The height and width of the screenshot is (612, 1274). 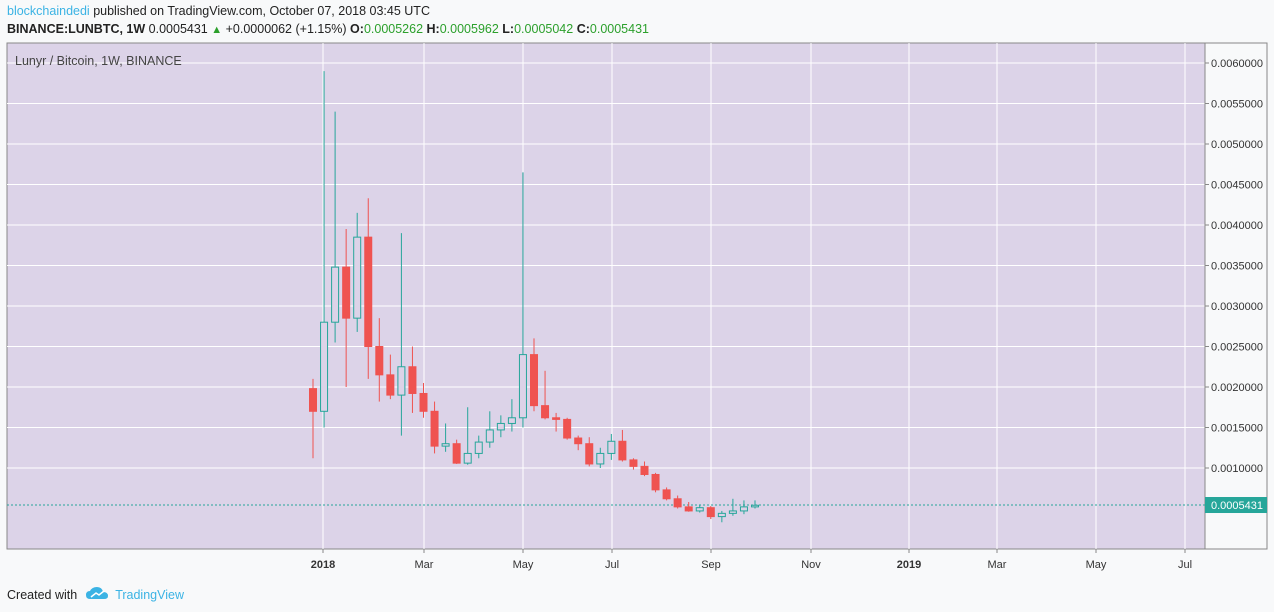 I want to click on tradingview-cloud-icon, so click(x=97, y=594).